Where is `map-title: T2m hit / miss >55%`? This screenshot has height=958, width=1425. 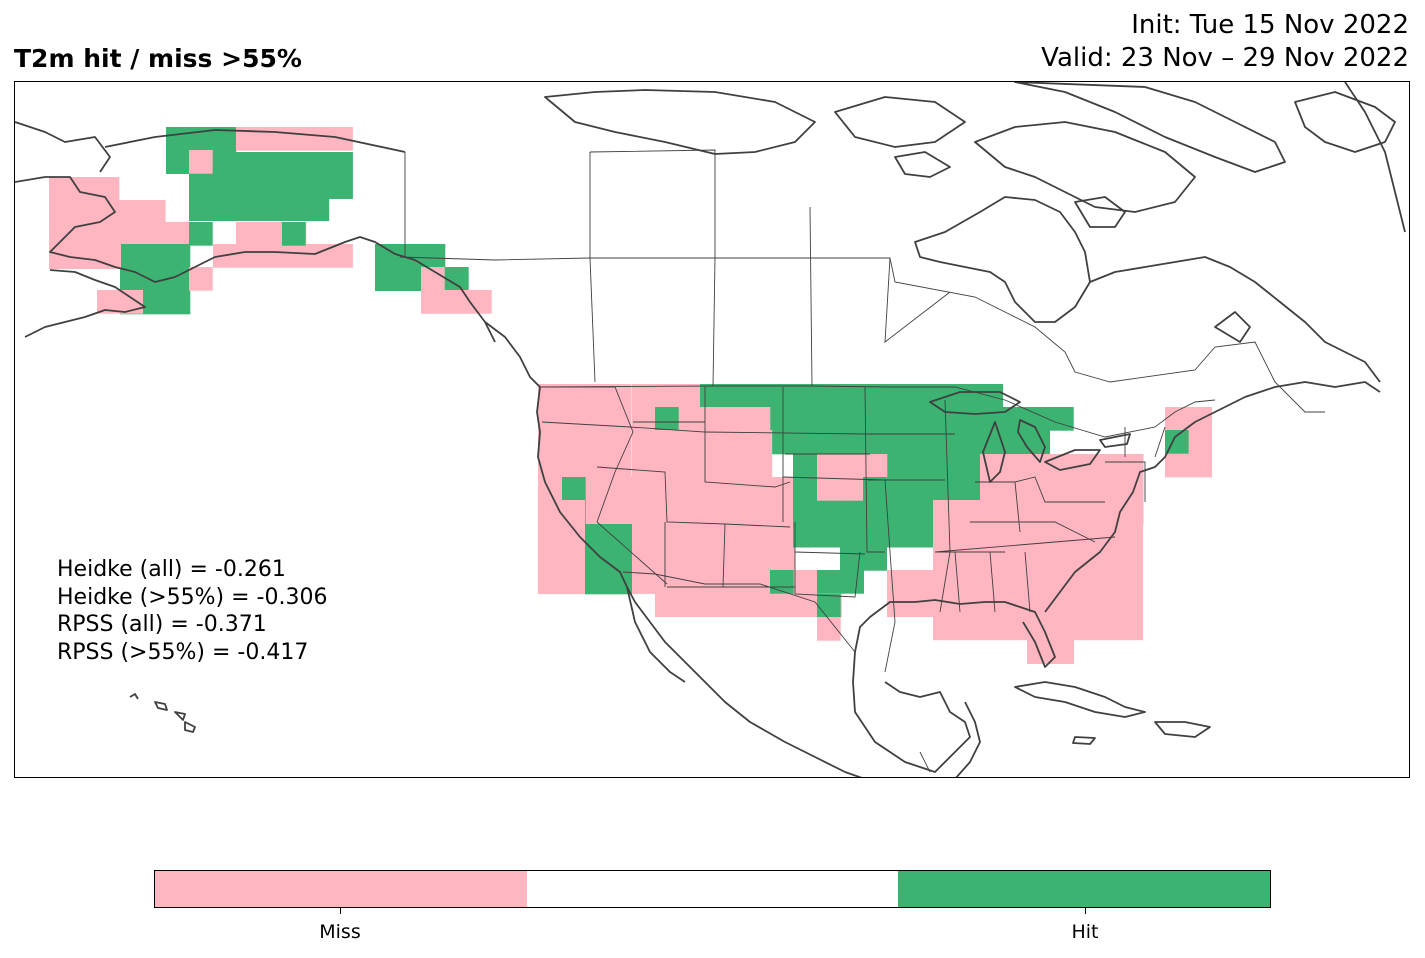 map-title: T2m hit / miss >55% is located at coordinates (158, 58).